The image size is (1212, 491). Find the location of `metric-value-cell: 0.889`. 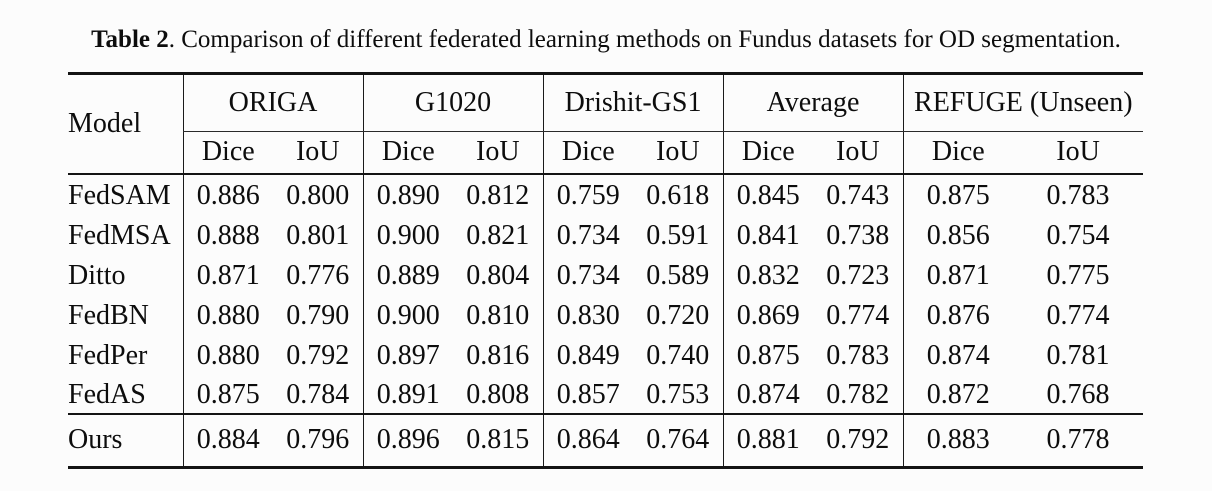

metric-value-cell: 0.889 is located at coordinates (408, 273).